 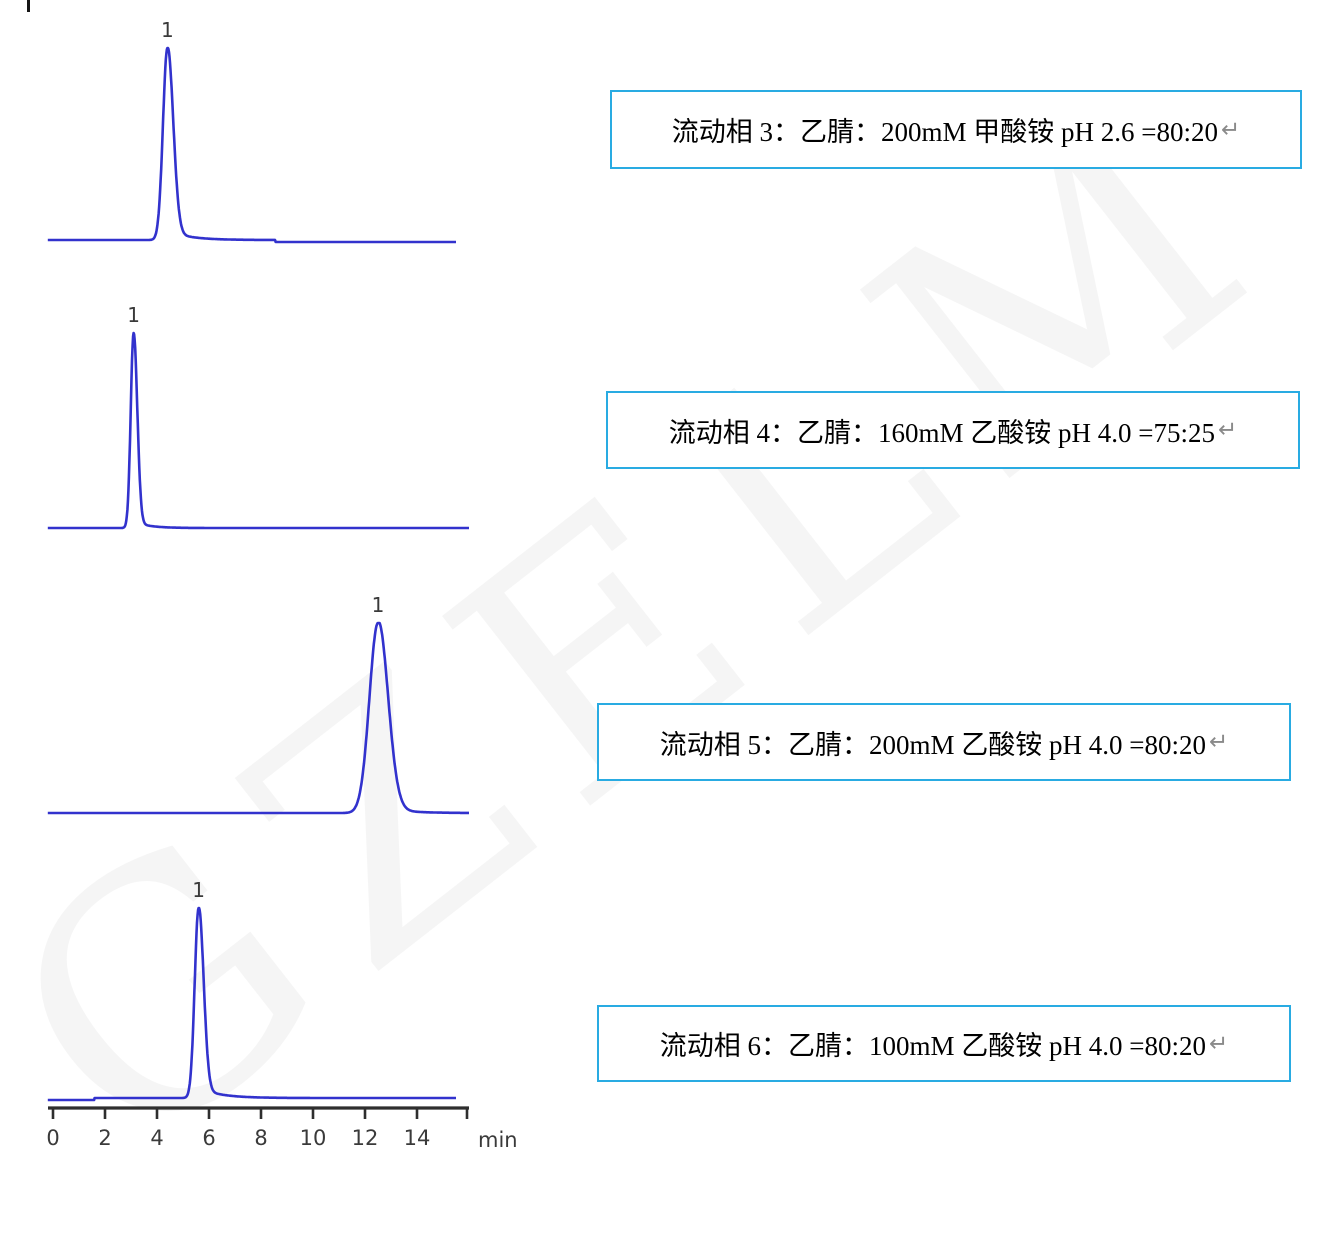 I want to click on axis-tick-label: 2, so click(x=104, y=1138).